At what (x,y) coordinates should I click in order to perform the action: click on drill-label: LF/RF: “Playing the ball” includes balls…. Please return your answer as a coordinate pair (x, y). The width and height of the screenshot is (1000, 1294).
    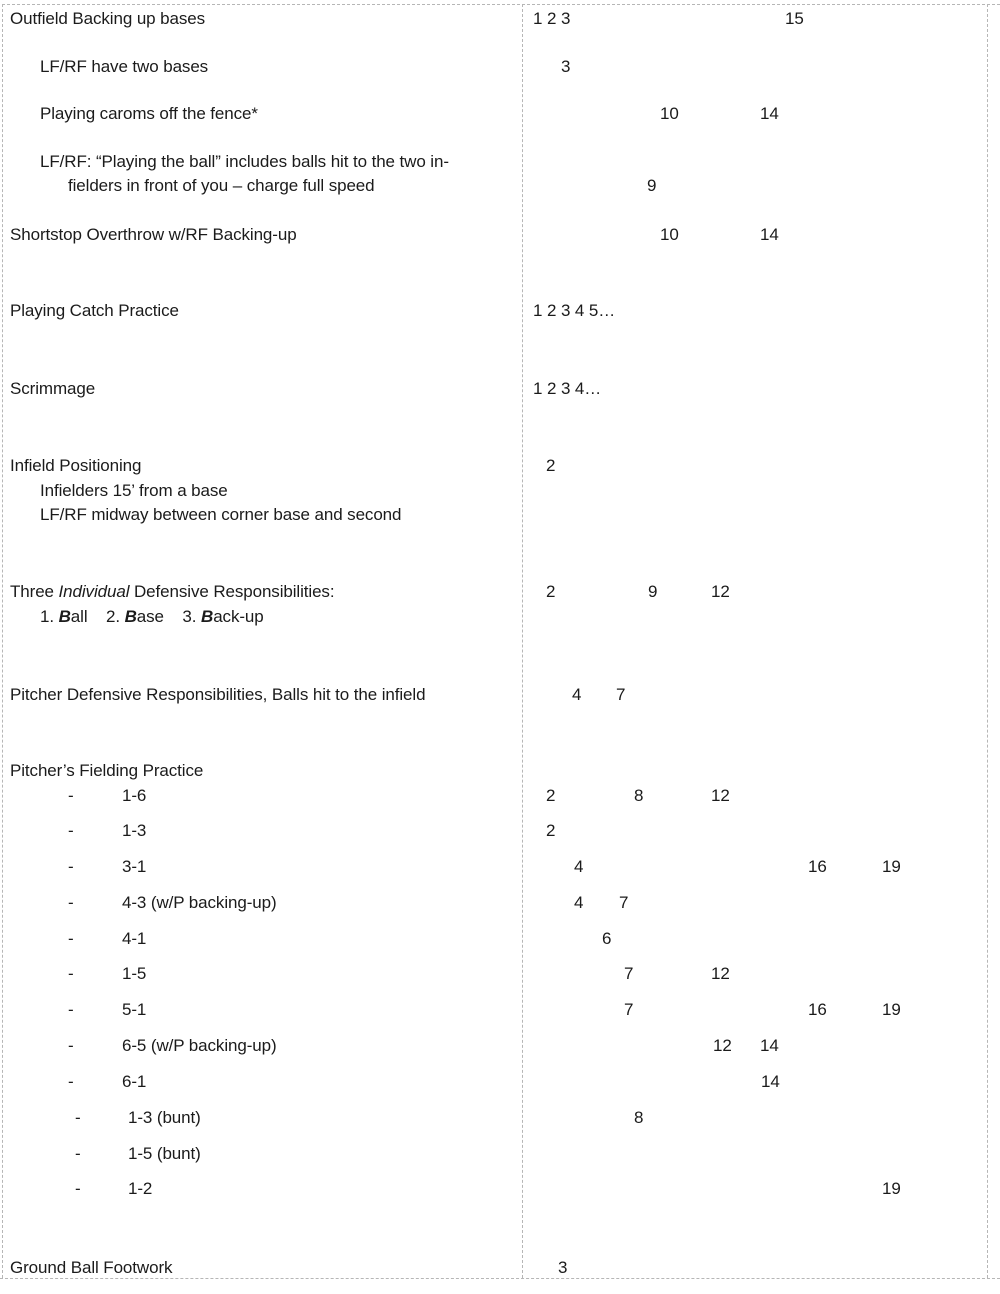
    Looking at the image, I should click on (244, 161).